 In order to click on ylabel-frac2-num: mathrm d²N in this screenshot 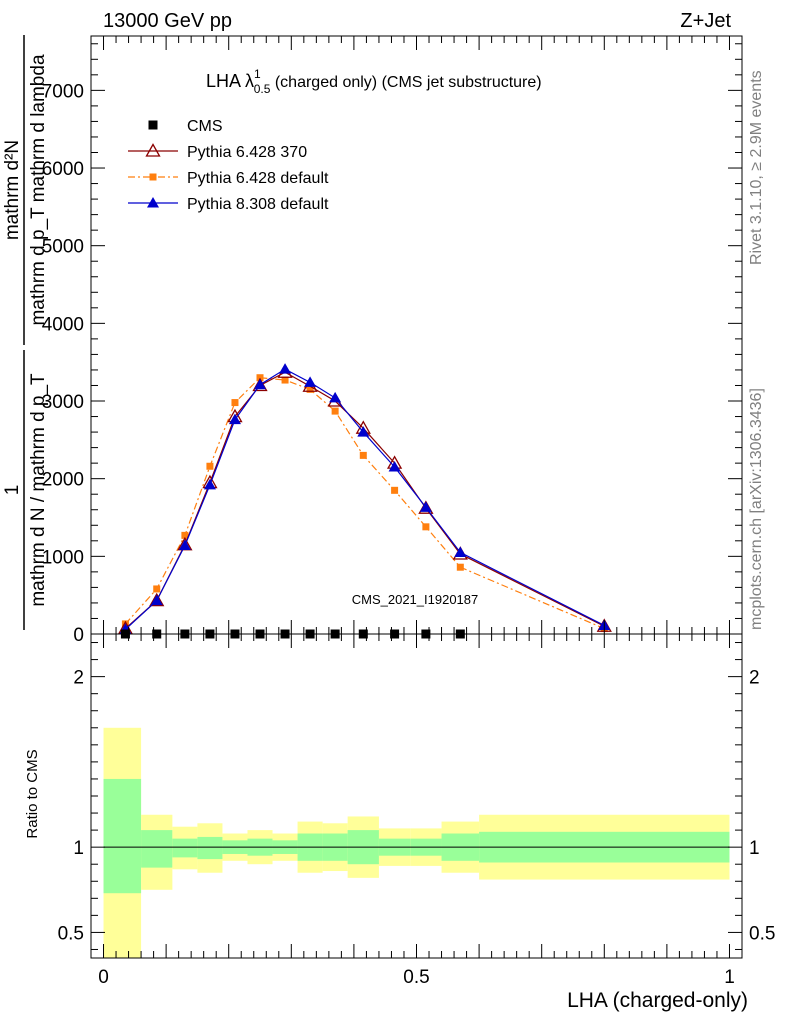, I will do `click(12, 190)`.